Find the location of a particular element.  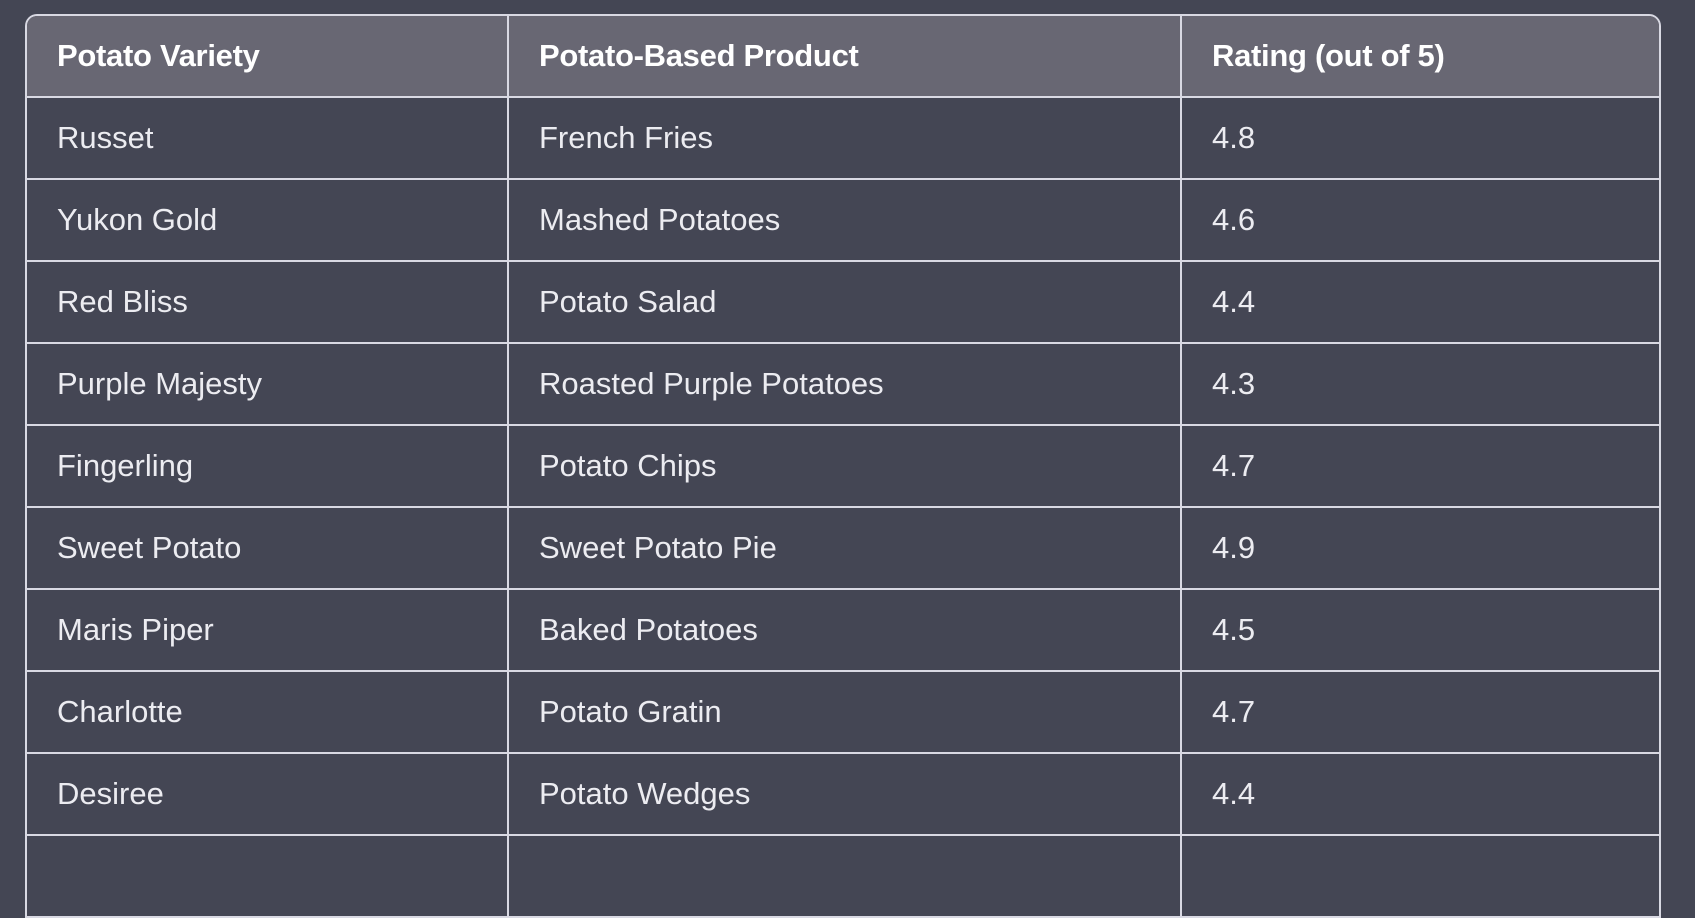

cell-product: Potato Gratin is located at coordinates (844, 712).